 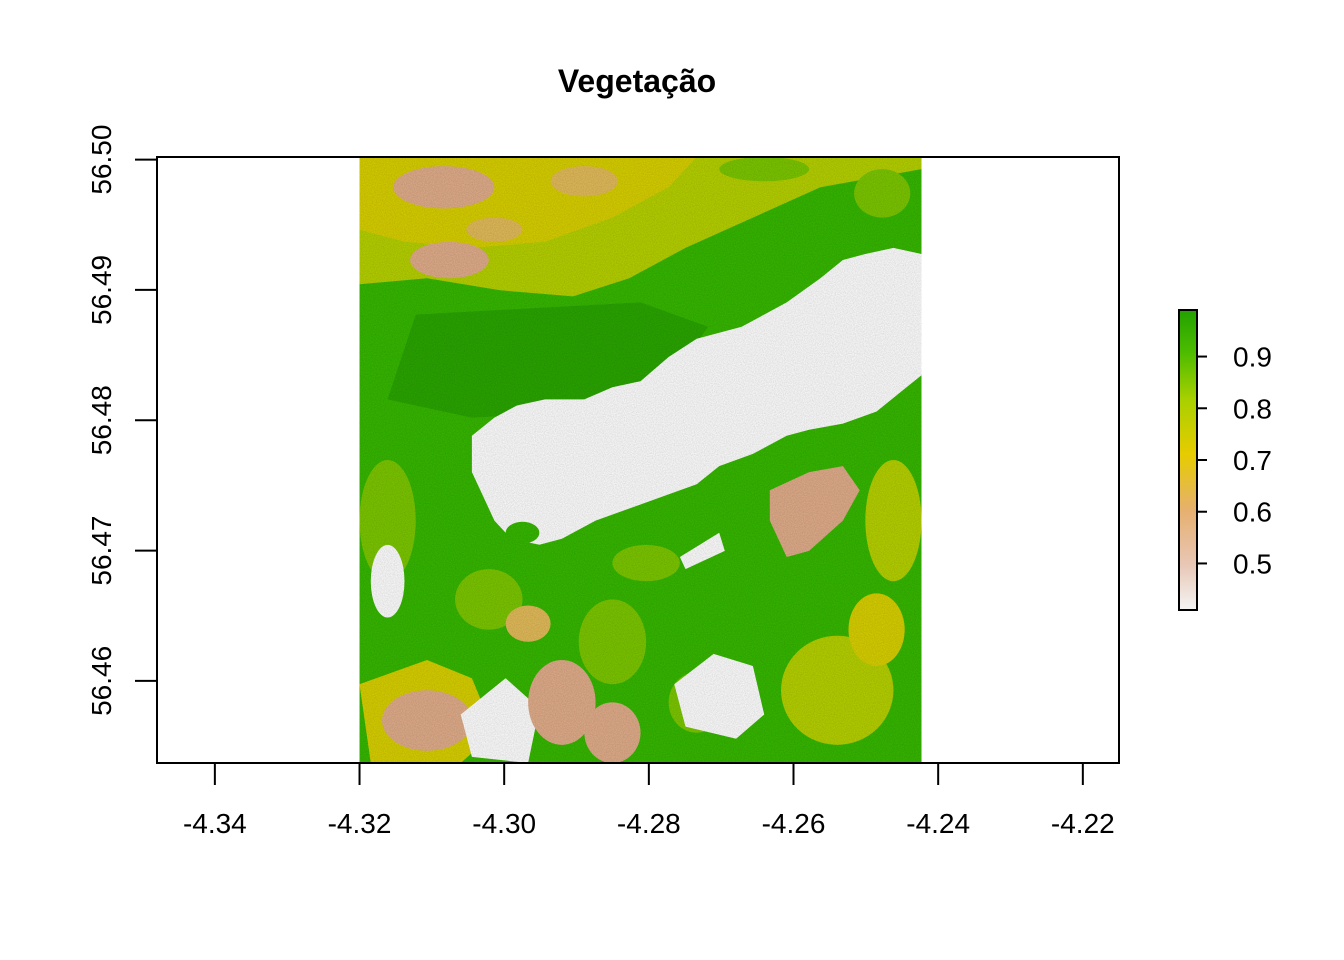 What do you see at coordinates (215, 823) in the screenshot?
I see `x-tick-label: -4.34` at bounding box center [215, 823].